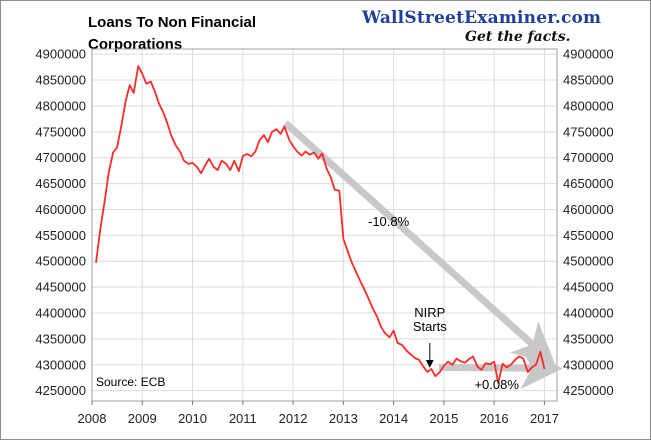  I want to click on y-tick-label-right: 4300000, so click(588, 364).